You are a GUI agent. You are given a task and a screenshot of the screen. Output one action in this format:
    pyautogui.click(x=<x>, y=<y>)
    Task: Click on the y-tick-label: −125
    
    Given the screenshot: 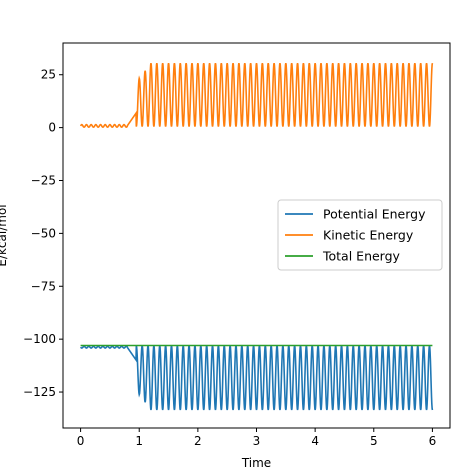 What is the action you would take?
    pyautogui.click(x=39, y=392)
    